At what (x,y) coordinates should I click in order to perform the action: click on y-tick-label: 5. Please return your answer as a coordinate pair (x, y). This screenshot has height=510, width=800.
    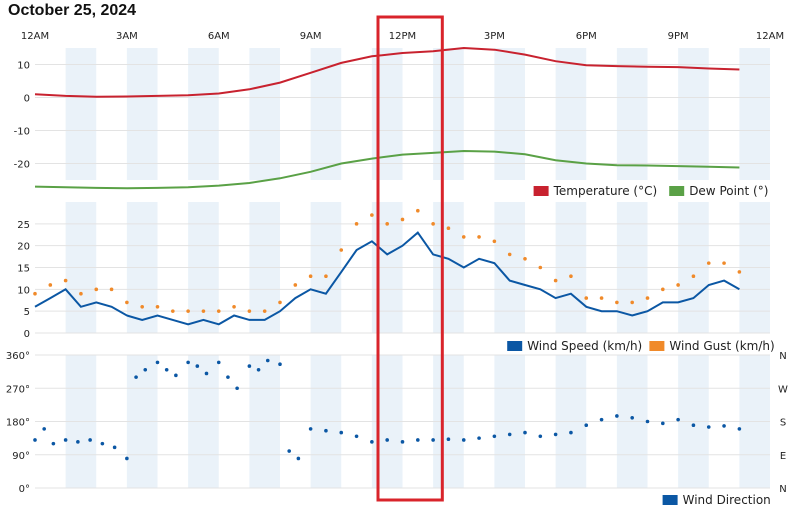
    Looking at the image, I should click on (27, 312).